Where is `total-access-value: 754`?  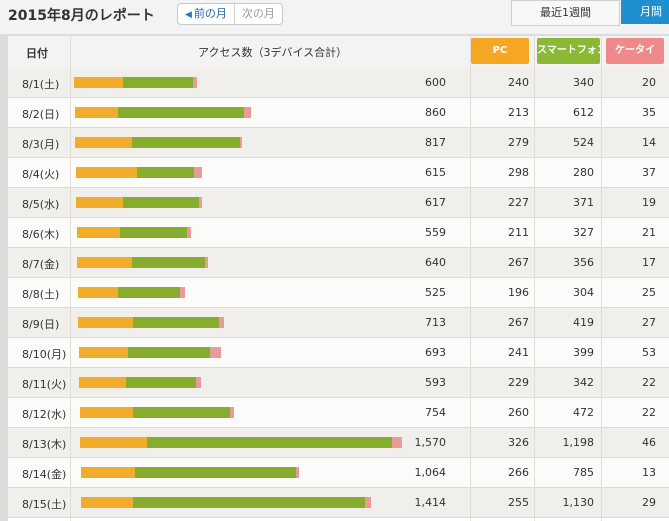
total-access-value: 754 is located at coordinates (435, 412).